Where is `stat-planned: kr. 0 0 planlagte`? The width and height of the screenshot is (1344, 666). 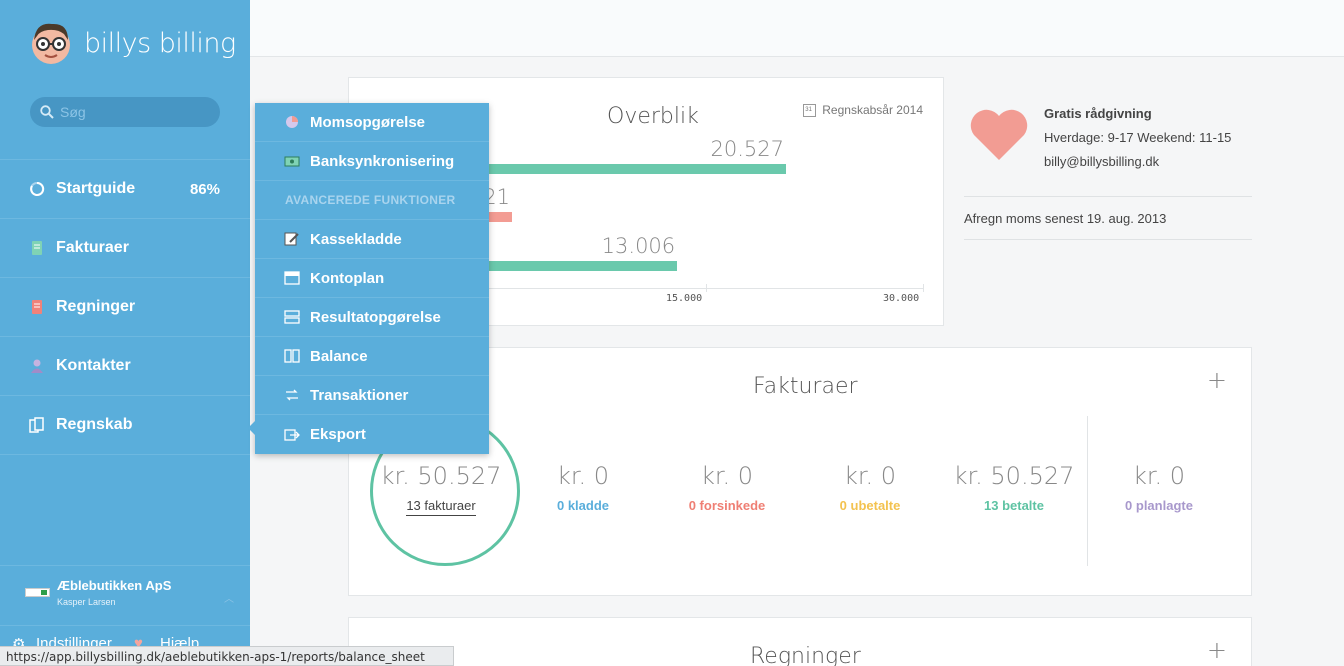
stat-planned: kr. 0 0 planlagte is located at coordinates (1159, 487).